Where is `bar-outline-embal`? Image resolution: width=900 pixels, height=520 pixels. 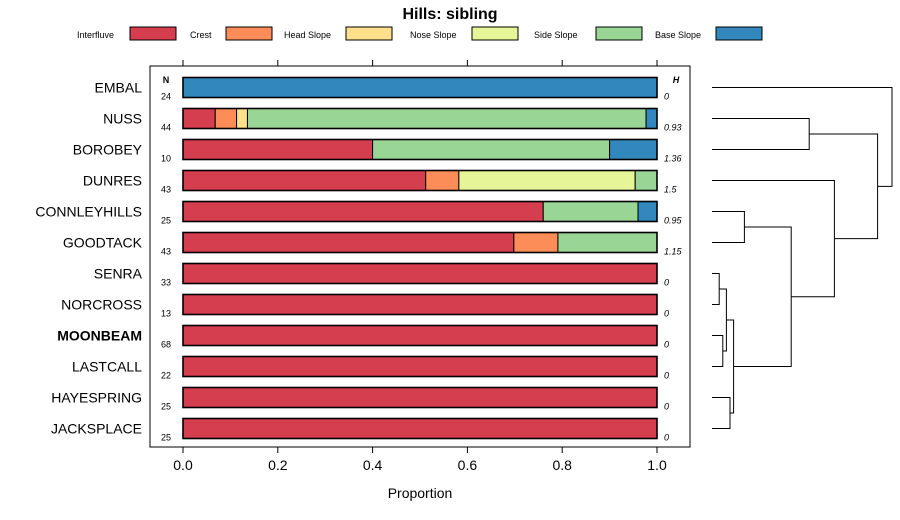
bar-outline-embal is located at coordinates (420, 87).